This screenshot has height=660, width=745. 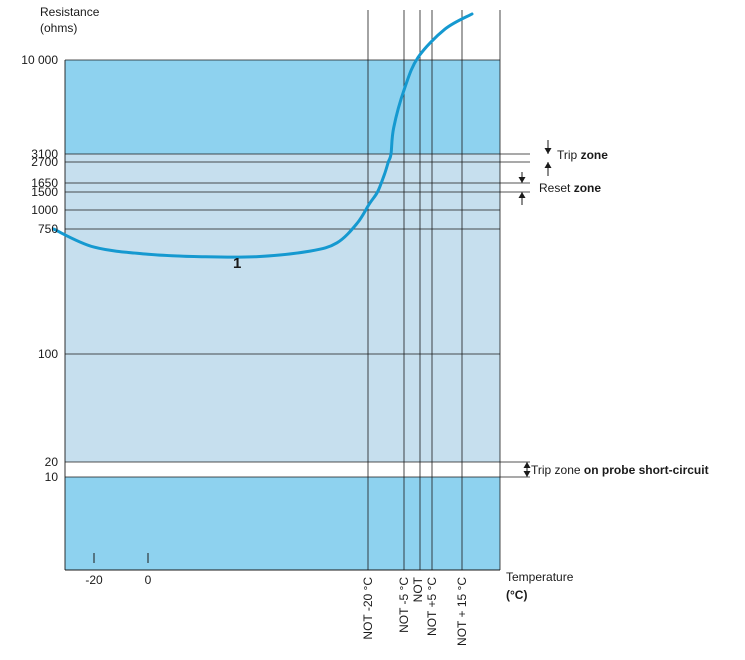 I want to click on x-axis-title-line2: (°C), so click(x=516, y=595).